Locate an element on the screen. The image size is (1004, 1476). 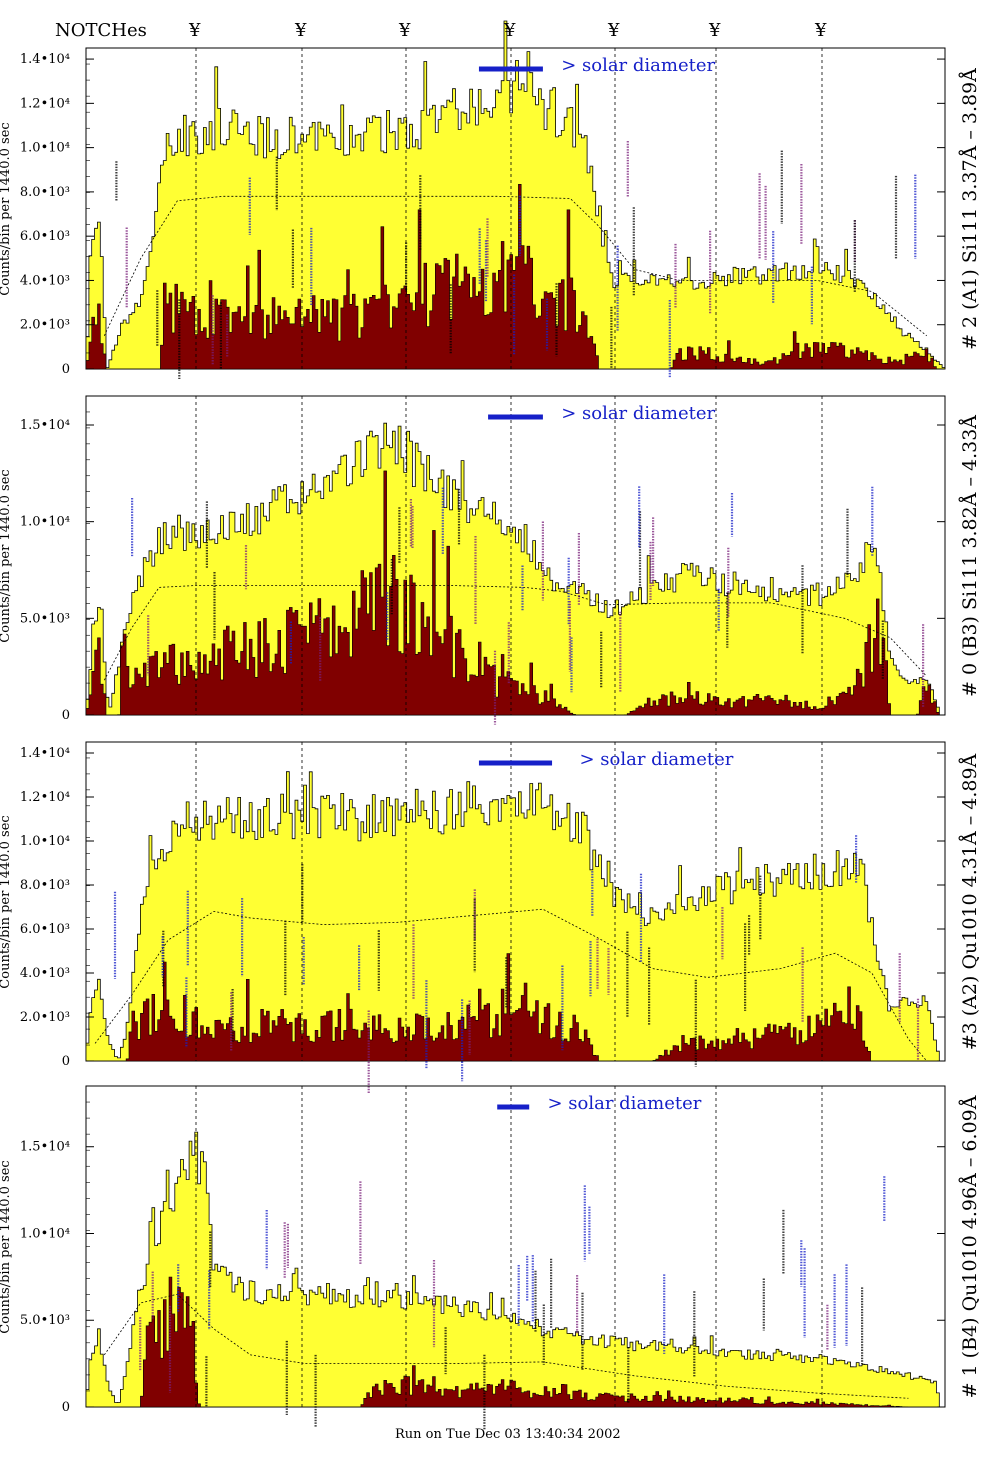
notch-marker-7: ¥ is located at coordinates (821, 30).